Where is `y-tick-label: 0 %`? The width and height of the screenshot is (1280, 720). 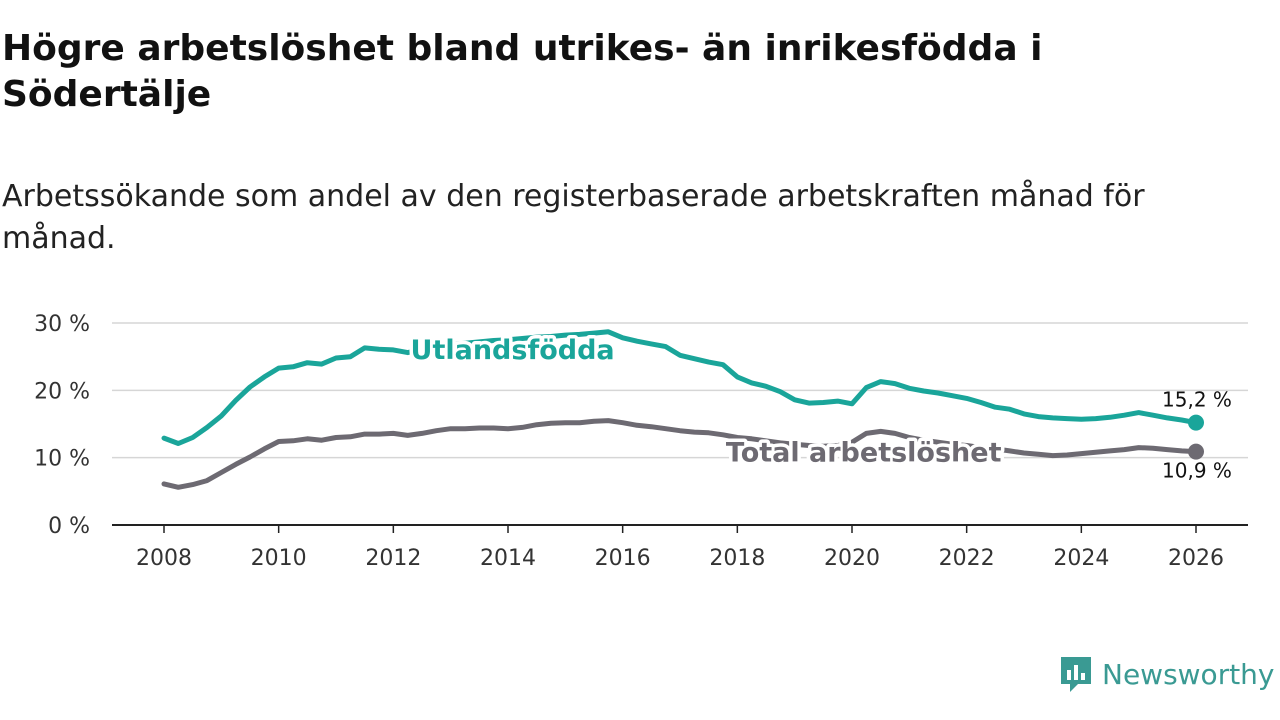 y-tick-label: 0 % is located at coordinates (69, 526).